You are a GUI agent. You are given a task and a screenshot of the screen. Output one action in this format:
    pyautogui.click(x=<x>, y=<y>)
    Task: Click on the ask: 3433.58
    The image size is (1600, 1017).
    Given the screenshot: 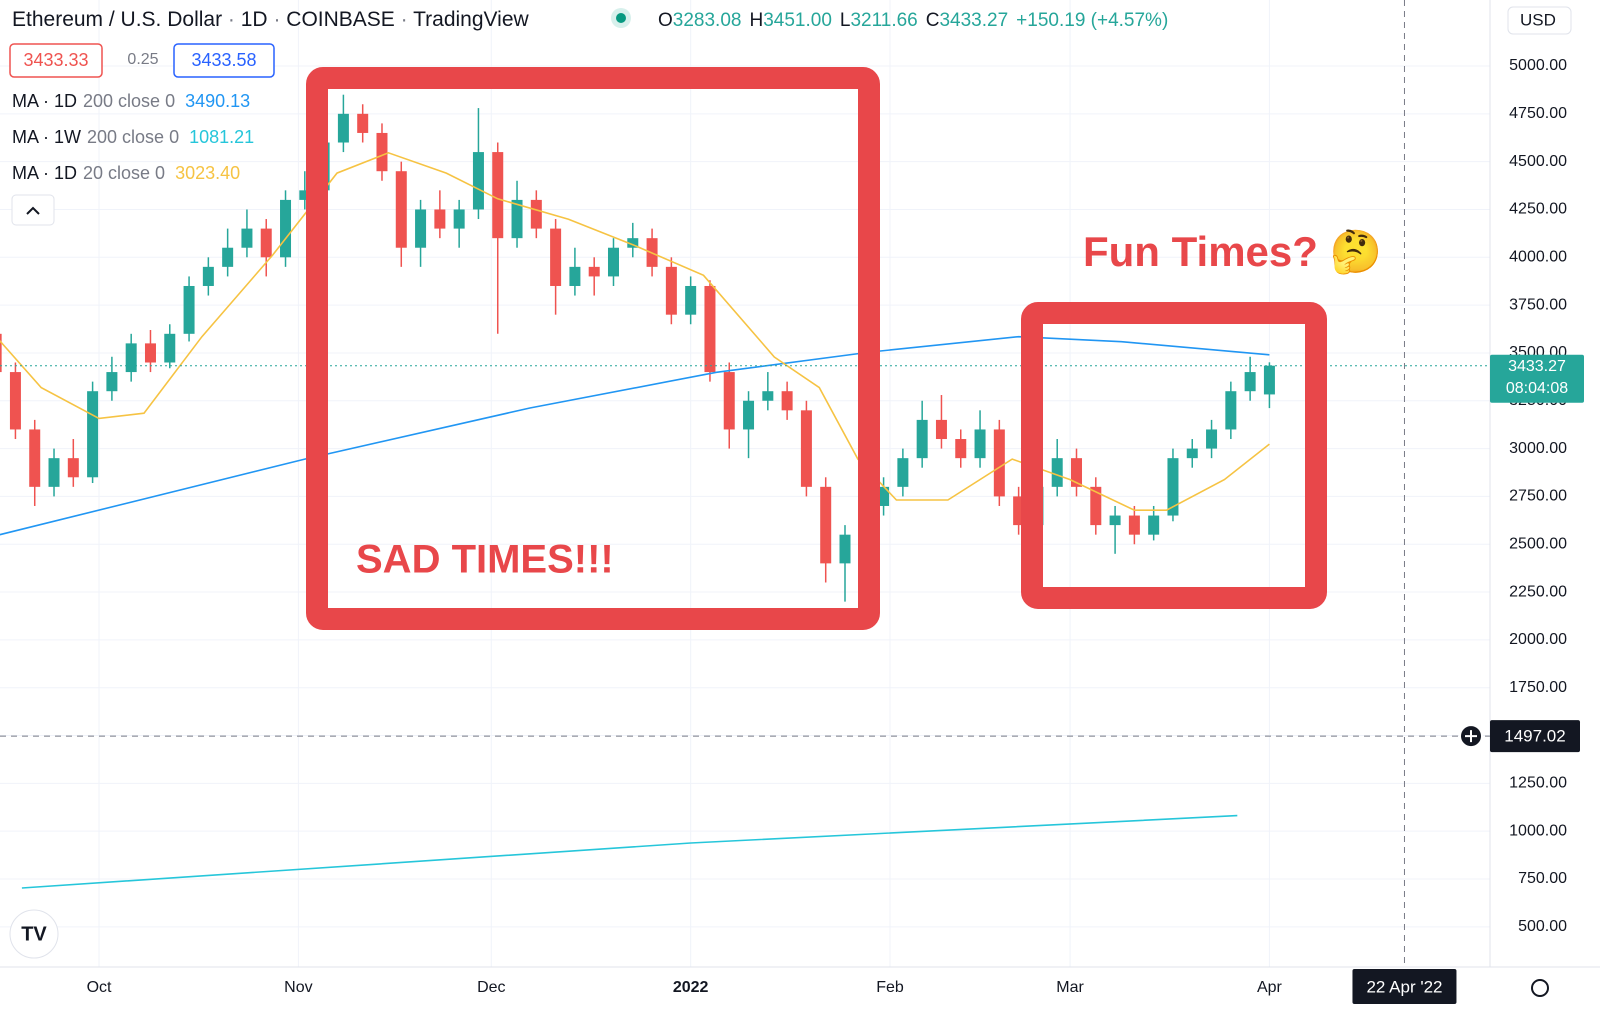 What is the action you would take?
    pyautogui.click(x=223, y=60)
    